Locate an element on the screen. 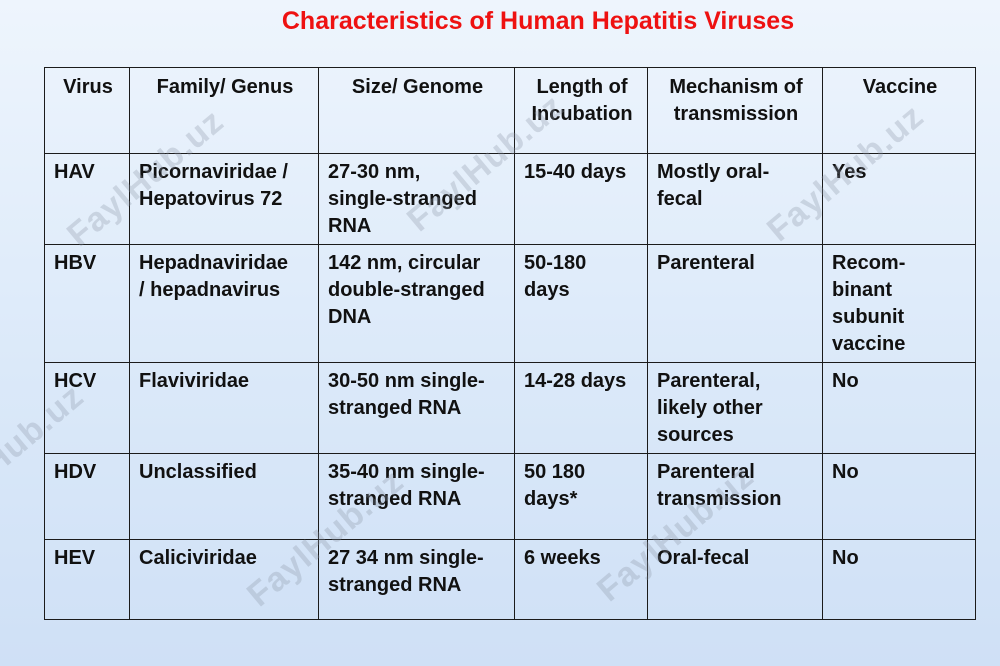 This screenshot has height=666, width=1000. cell-size-genome: 27 34 nm single- stranged RNA is located at coordinates (416, 579).